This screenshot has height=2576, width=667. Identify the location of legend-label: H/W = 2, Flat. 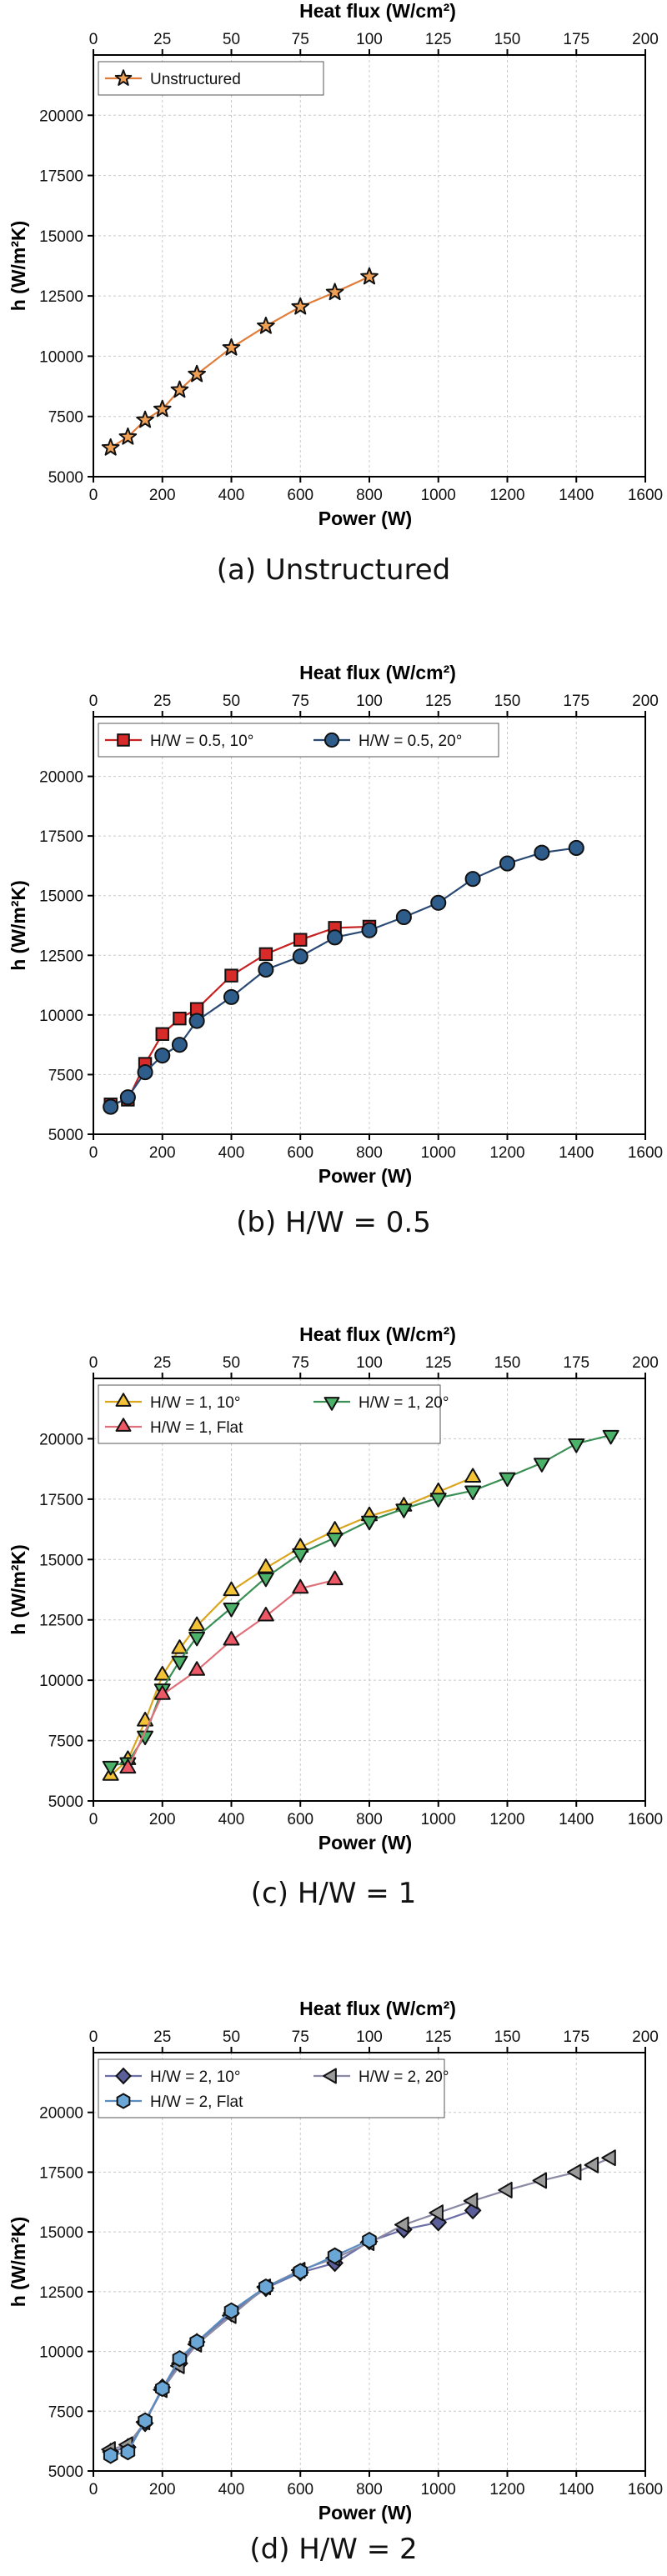
(196, 2102).